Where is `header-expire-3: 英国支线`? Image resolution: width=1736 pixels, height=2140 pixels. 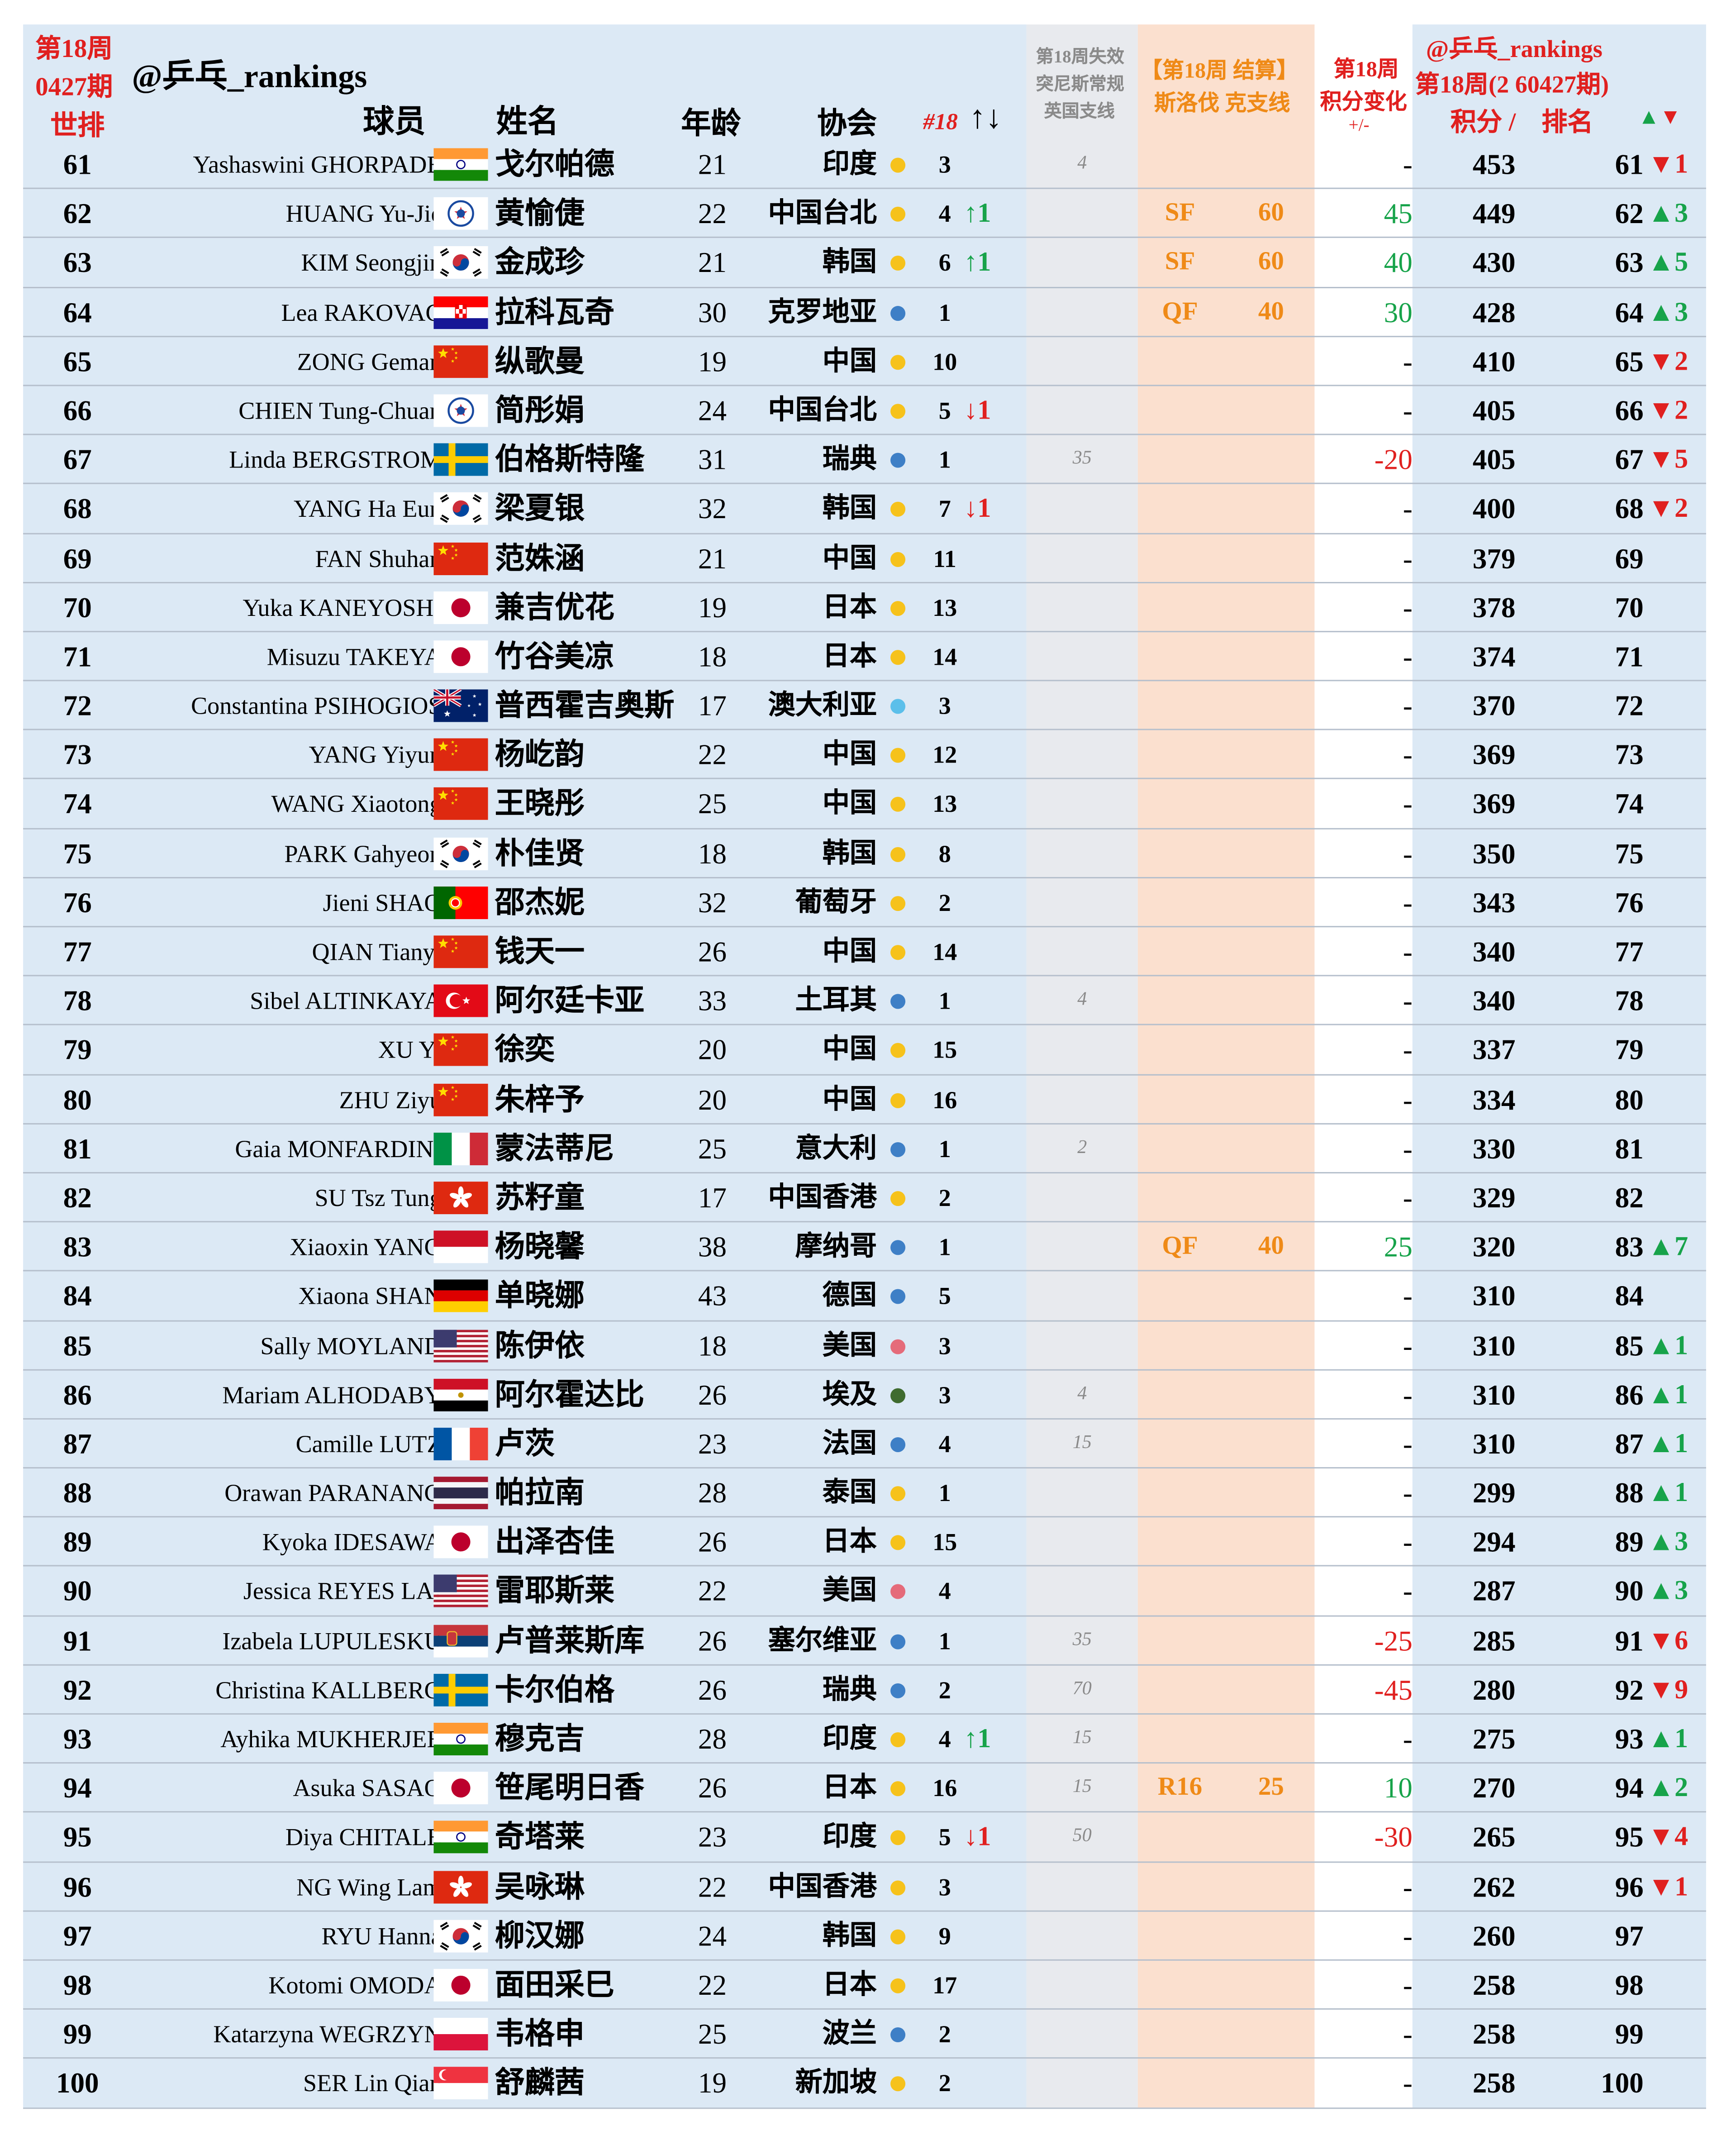 header-expire-3: 英国支线 is located at coordinates (1079, 111).